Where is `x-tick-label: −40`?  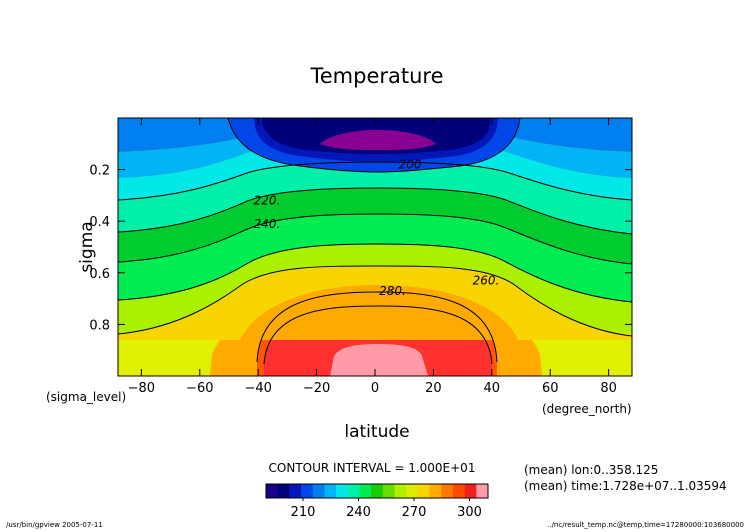 x-tick-label: −40 is located at coordinates (257, 388).